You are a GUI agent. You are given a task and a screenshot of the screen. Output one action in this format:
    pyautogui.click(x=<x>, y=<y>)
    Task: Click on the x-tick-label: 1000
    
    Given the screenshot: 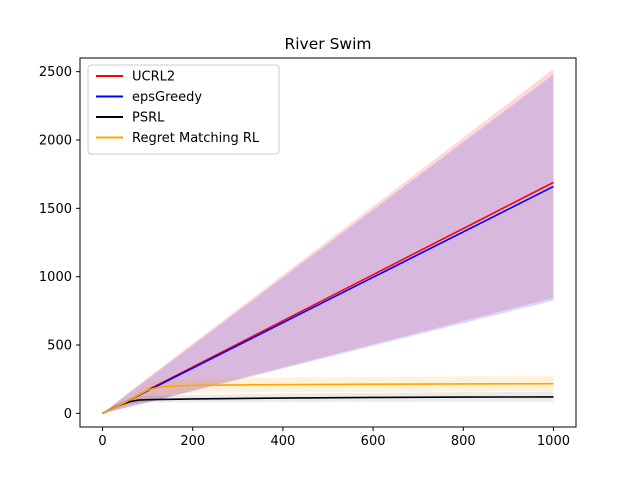 What is the action you would take?
    pyautogui.click(x=553, y=441)
    